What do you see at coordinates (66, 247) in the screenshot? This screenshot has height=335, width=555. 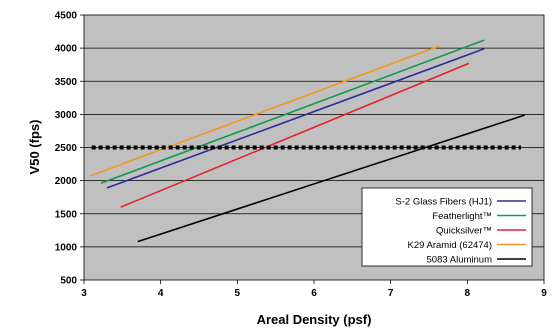 I see `y-tick-label: 1000` at bounding box center [66, 247].